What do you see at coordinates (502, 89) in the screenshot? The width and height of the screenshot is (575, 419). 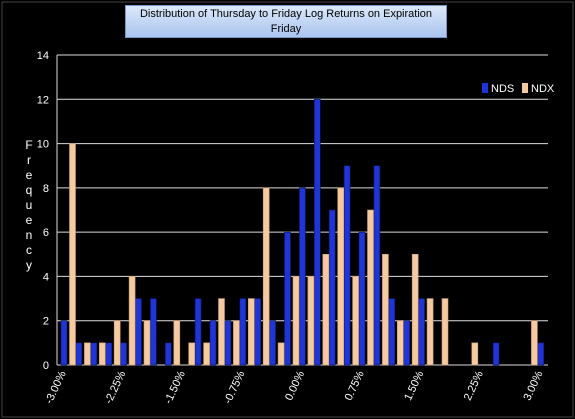 I see `legend-label: NDS` at bounding box center [502, 89].